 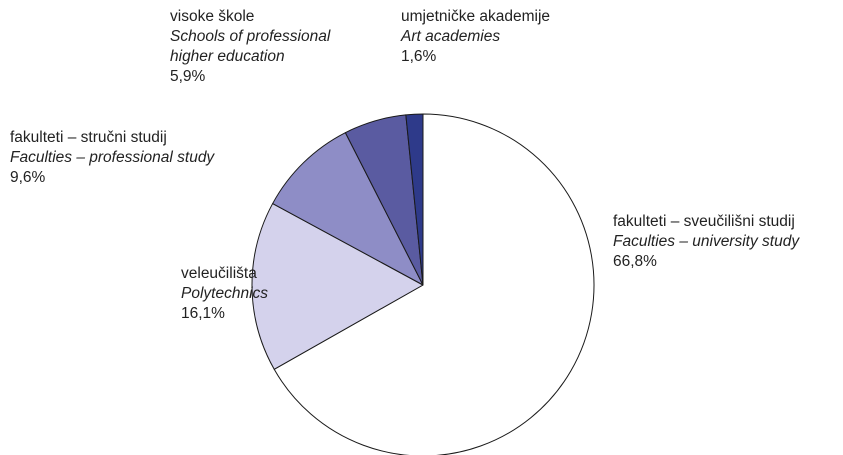 I want to click on label-hr: veleučilišta, so click(x=219, y=273).